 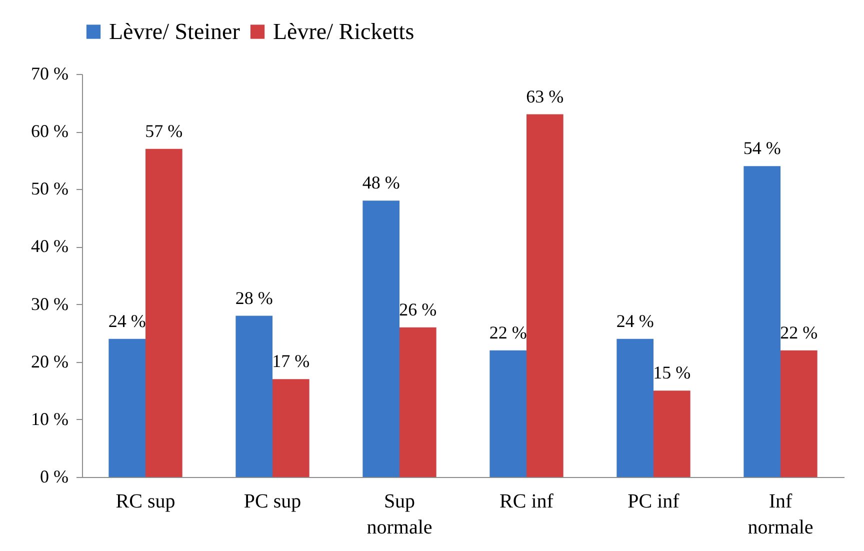 What do you see at coordinates (49, 188) in the screenshot?
I see `y-tick-label: 50 %` at bounding box center [49, 188].